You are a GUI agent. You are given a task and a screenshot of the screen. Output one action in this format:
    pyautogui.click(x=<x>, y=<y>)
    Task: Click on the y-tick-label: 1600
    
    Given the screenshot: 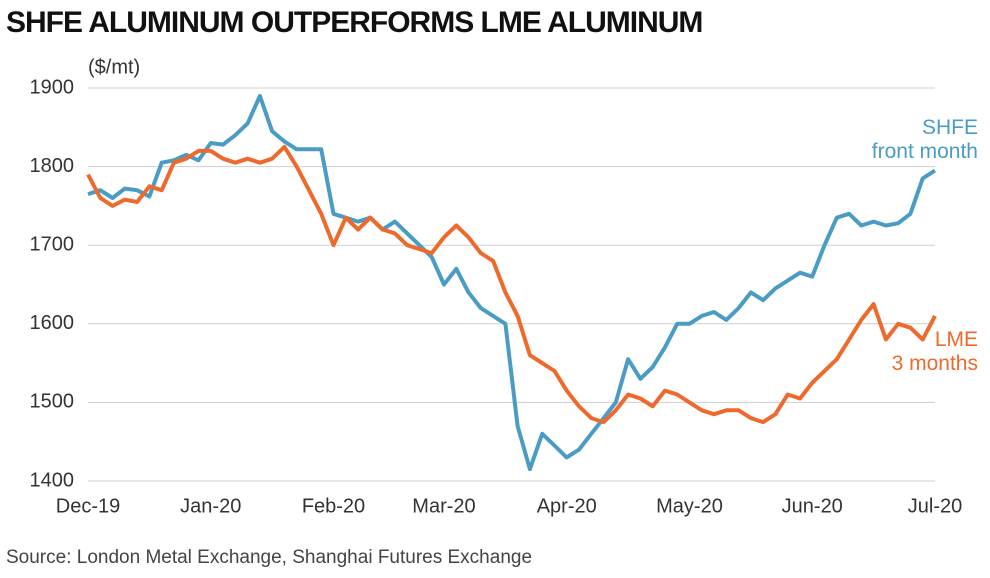 What is the action you would take?
    pyautogui.click(x=52, y=323)
    